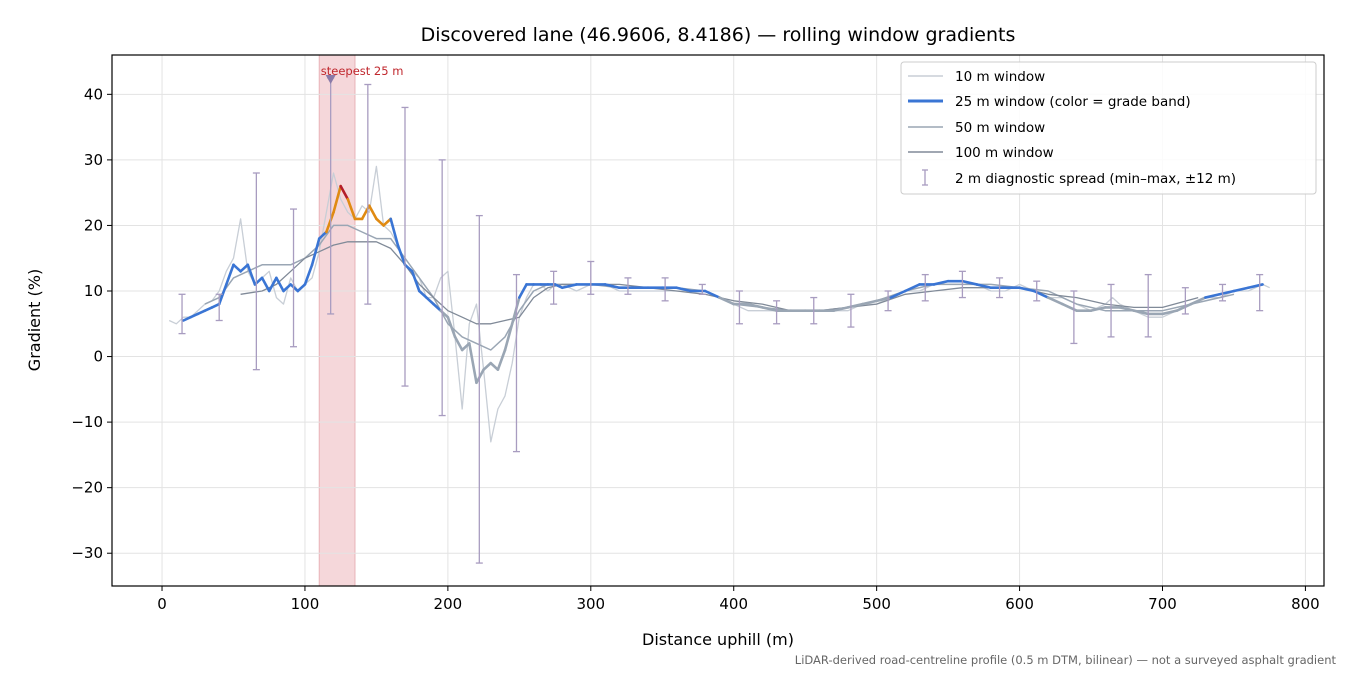  Describe the element at coordinates (34, 320) in the screenshot. I see `y-axis-title: Gradient (%)` at that location.